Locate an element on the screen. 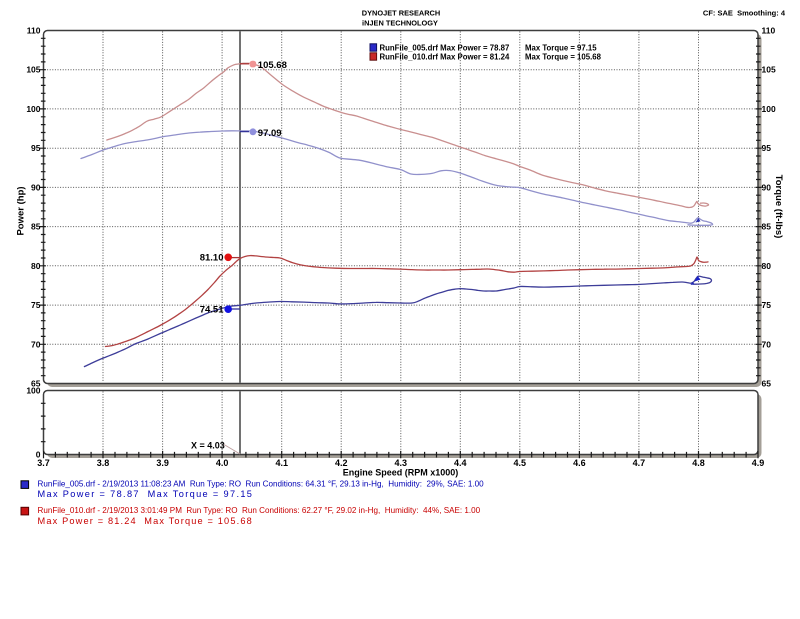 This screenshot has height=619, width=800. svg-text: 3.9 is located at coordinates (162, 463).